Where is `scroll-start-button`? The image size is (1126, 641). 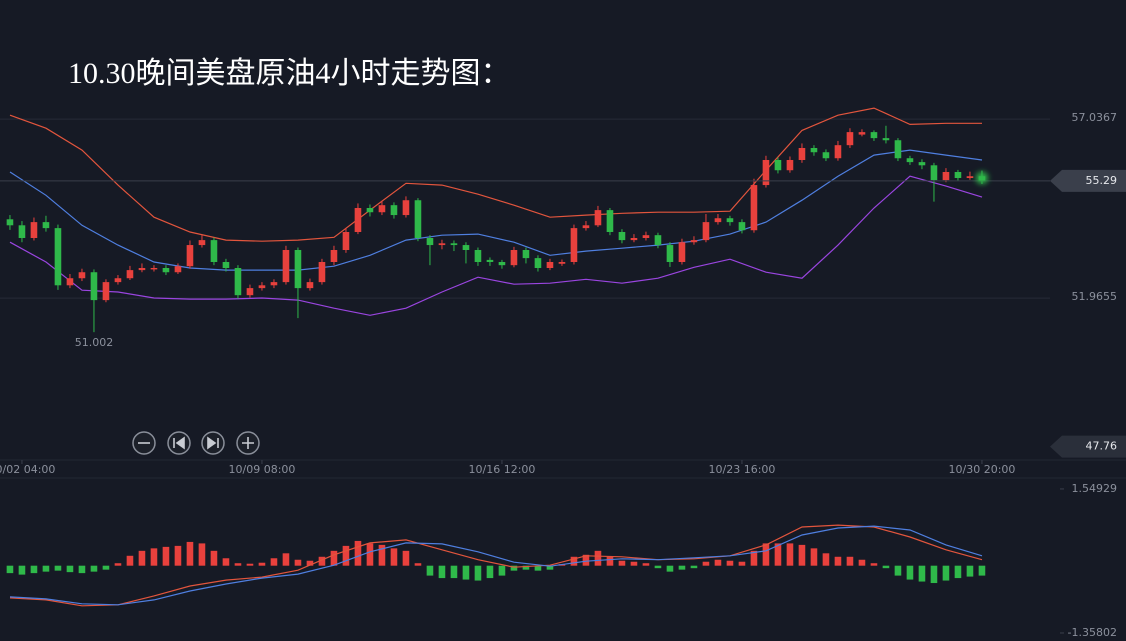 scroll-start-button is located at coordinates (179, 443).